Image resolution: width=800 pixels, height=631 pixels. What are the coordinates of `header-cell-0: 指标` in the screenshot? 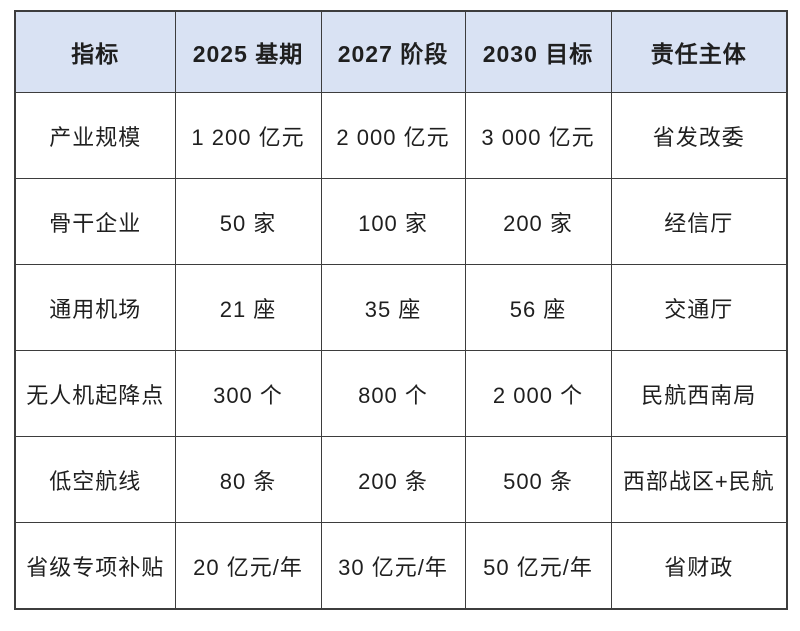 It's located at (95, 51).